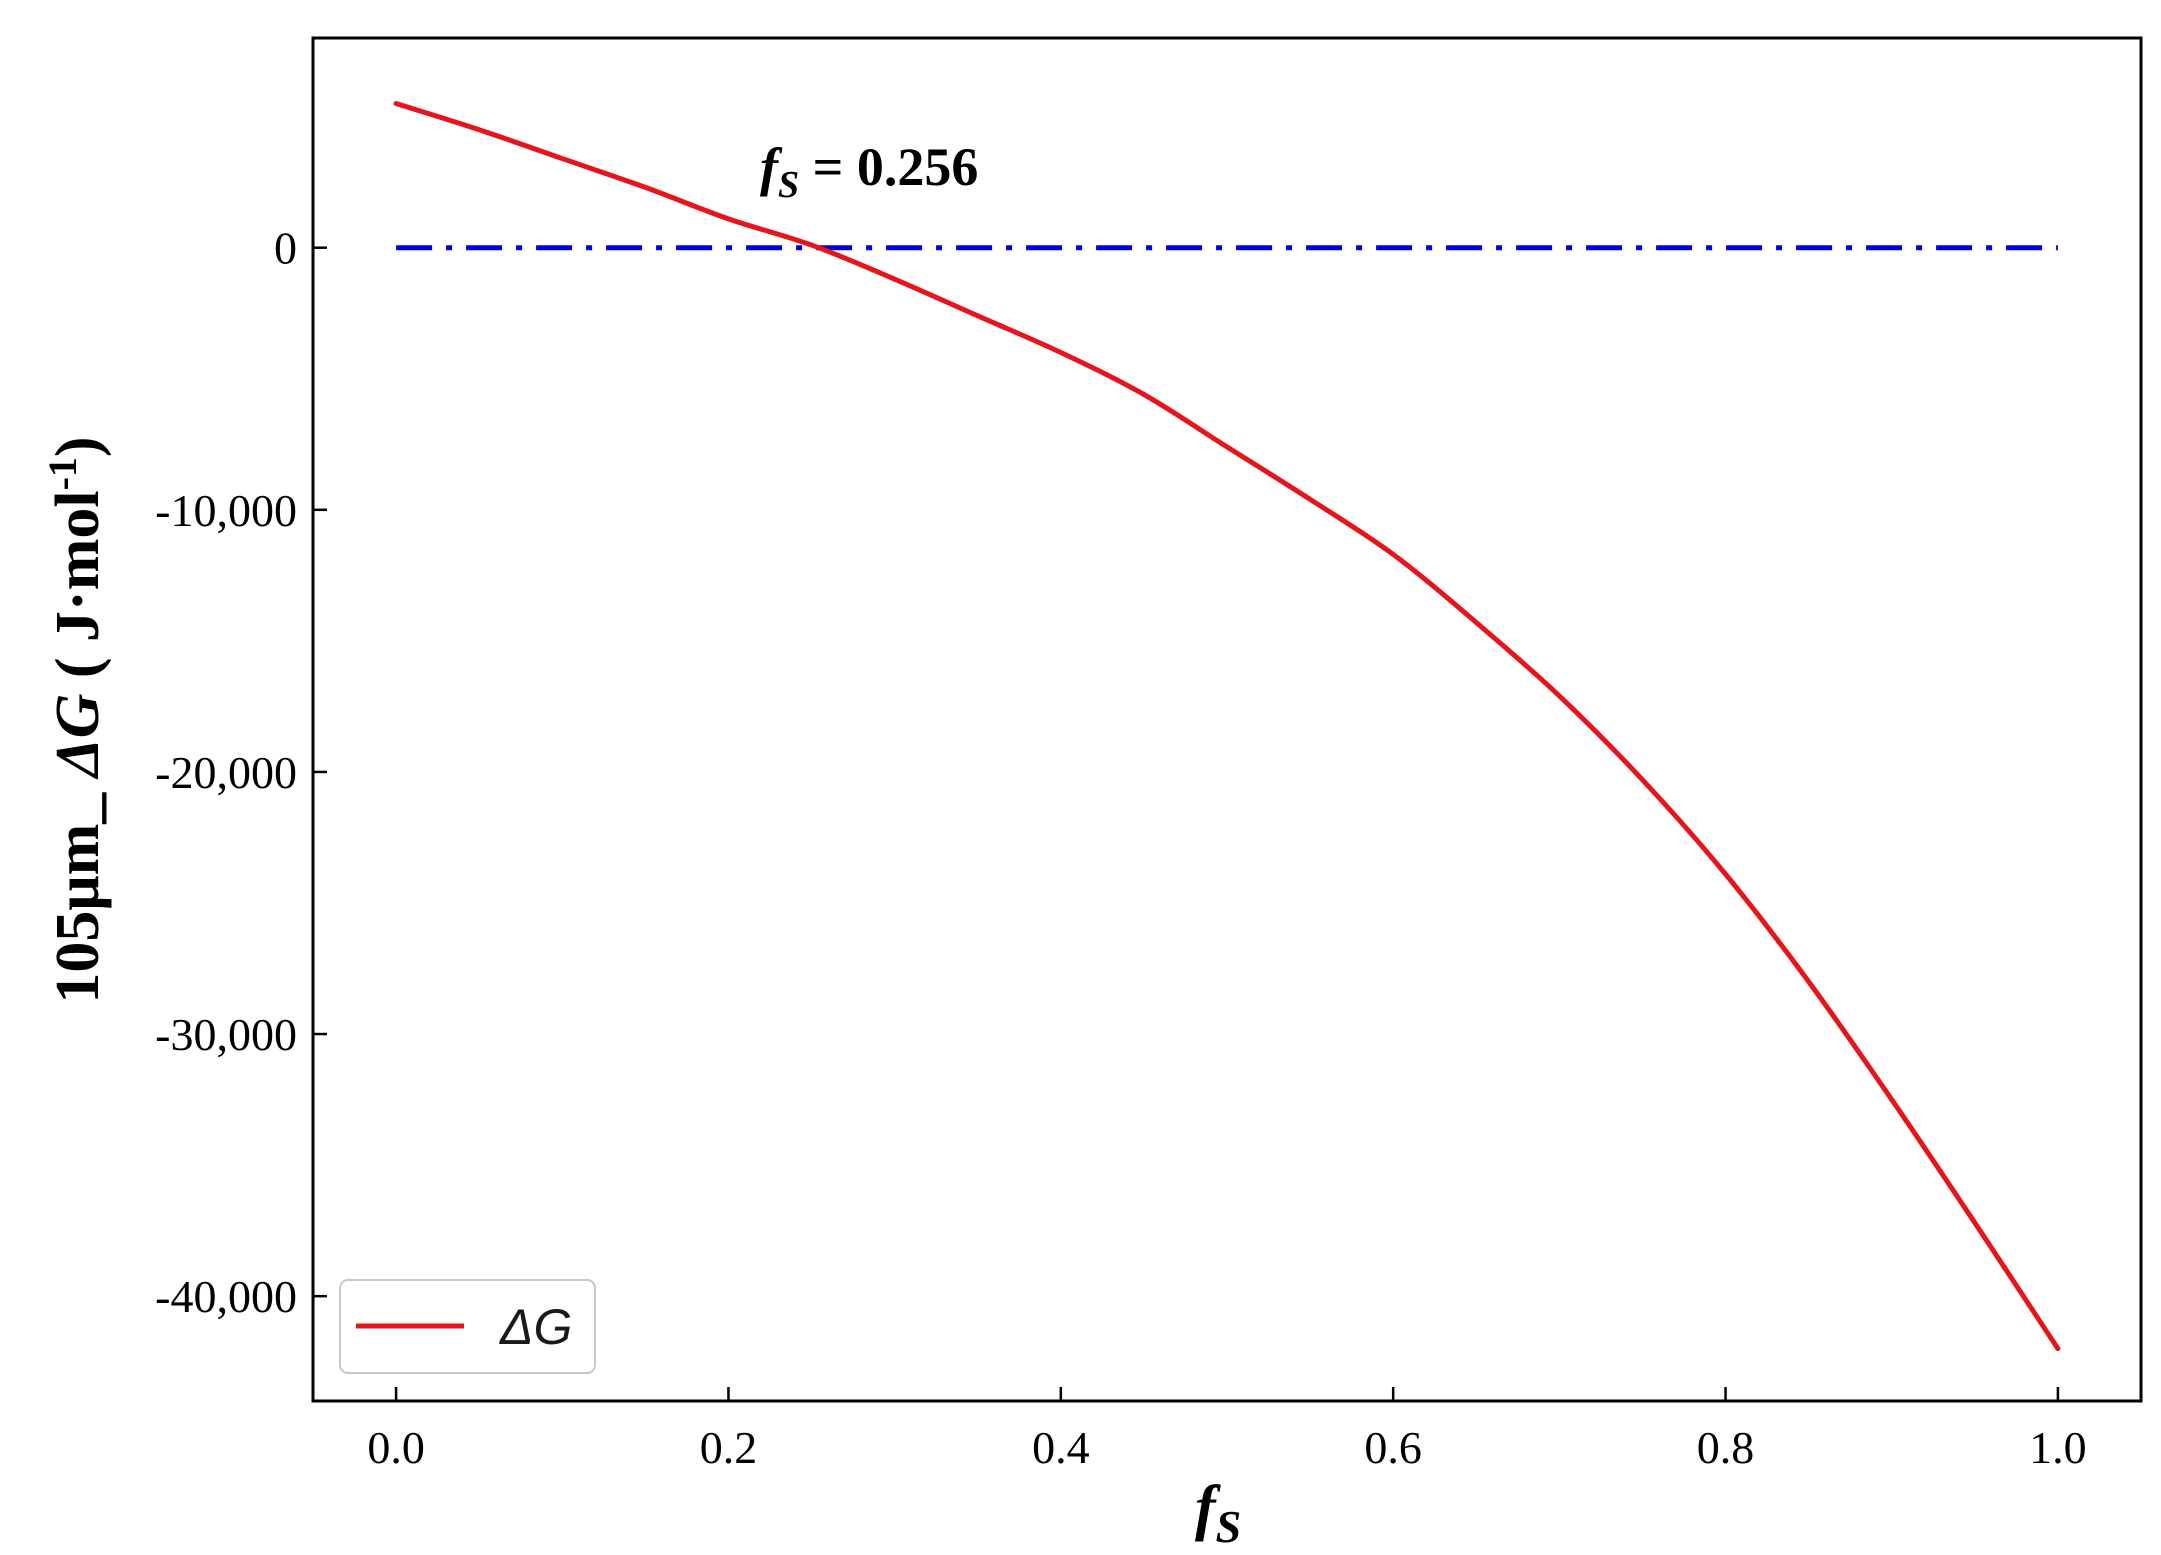 Image resolution: width=2161 pixels, height=1555 pixels. What do you see at coordinates (1061, 1447) in the screenshot?
I see `x-tick-label: 0.4` at bounding box center [1061, 1447].